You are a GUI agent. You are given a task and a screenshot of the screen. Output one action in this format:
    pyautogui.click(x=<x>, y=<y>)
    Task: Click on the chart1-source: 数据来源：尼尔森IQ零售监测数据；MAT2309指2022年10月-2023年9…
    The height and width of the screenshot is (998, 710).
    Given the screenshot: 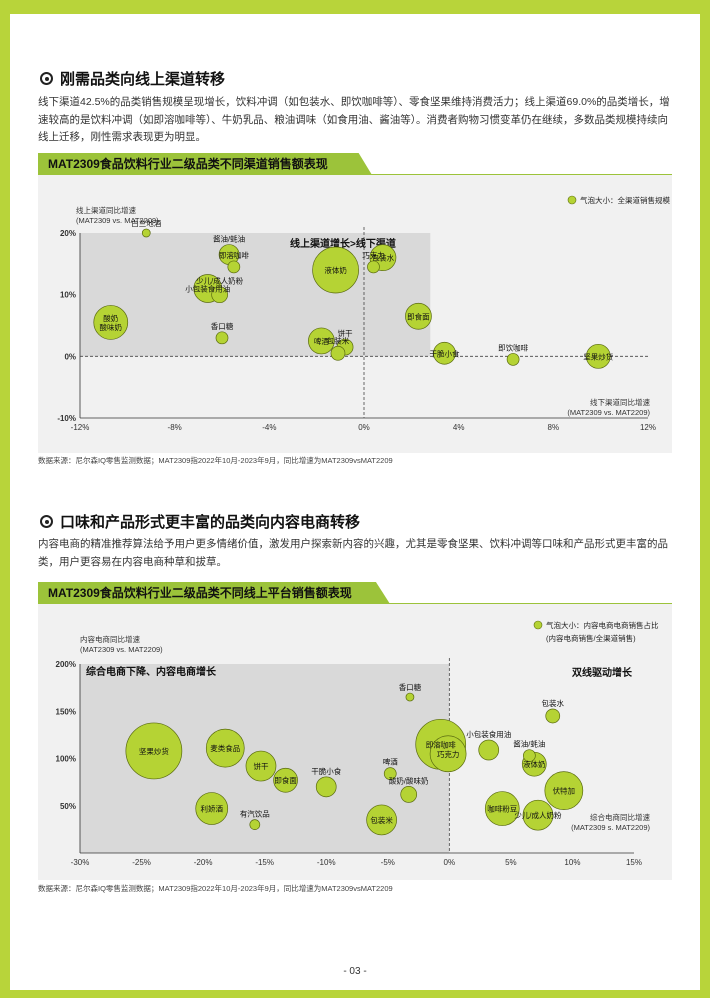 What is the action you would take?
    pyautogui.click(x=215, y=460)
    